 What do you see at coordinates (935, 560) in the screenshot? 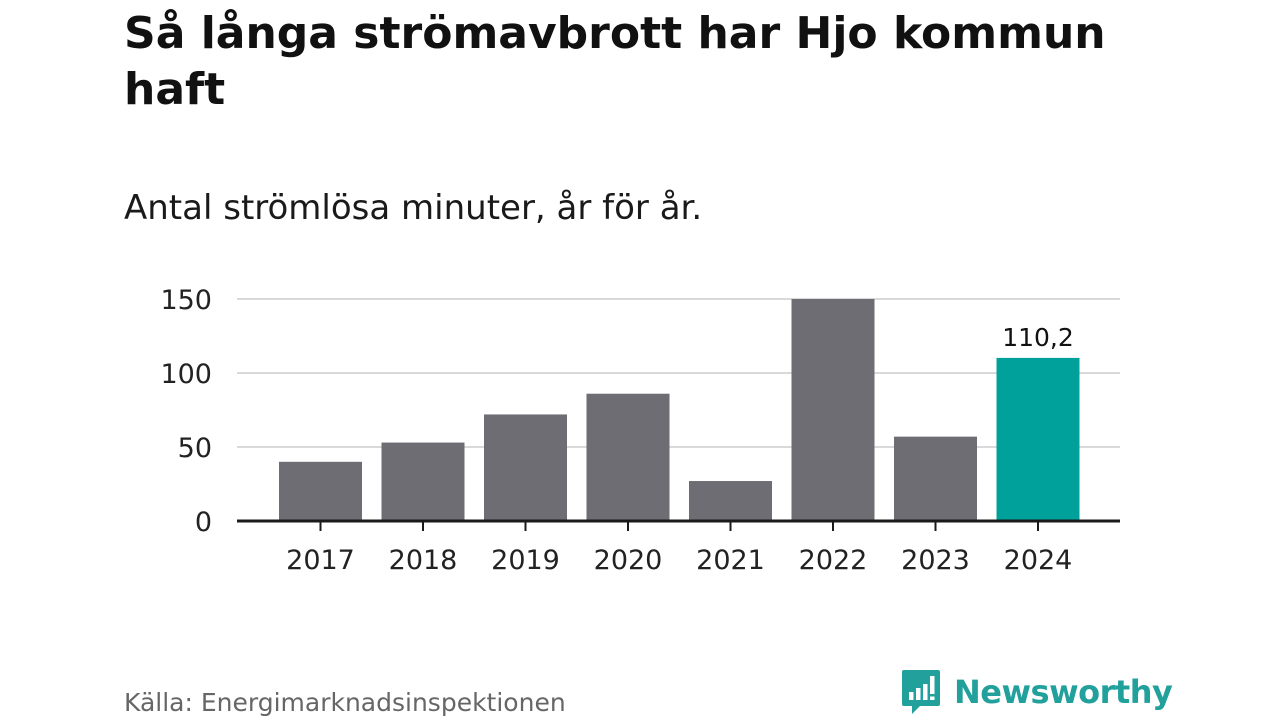
I see `x-tick-label: 2023` at bounding box center [935, 560].